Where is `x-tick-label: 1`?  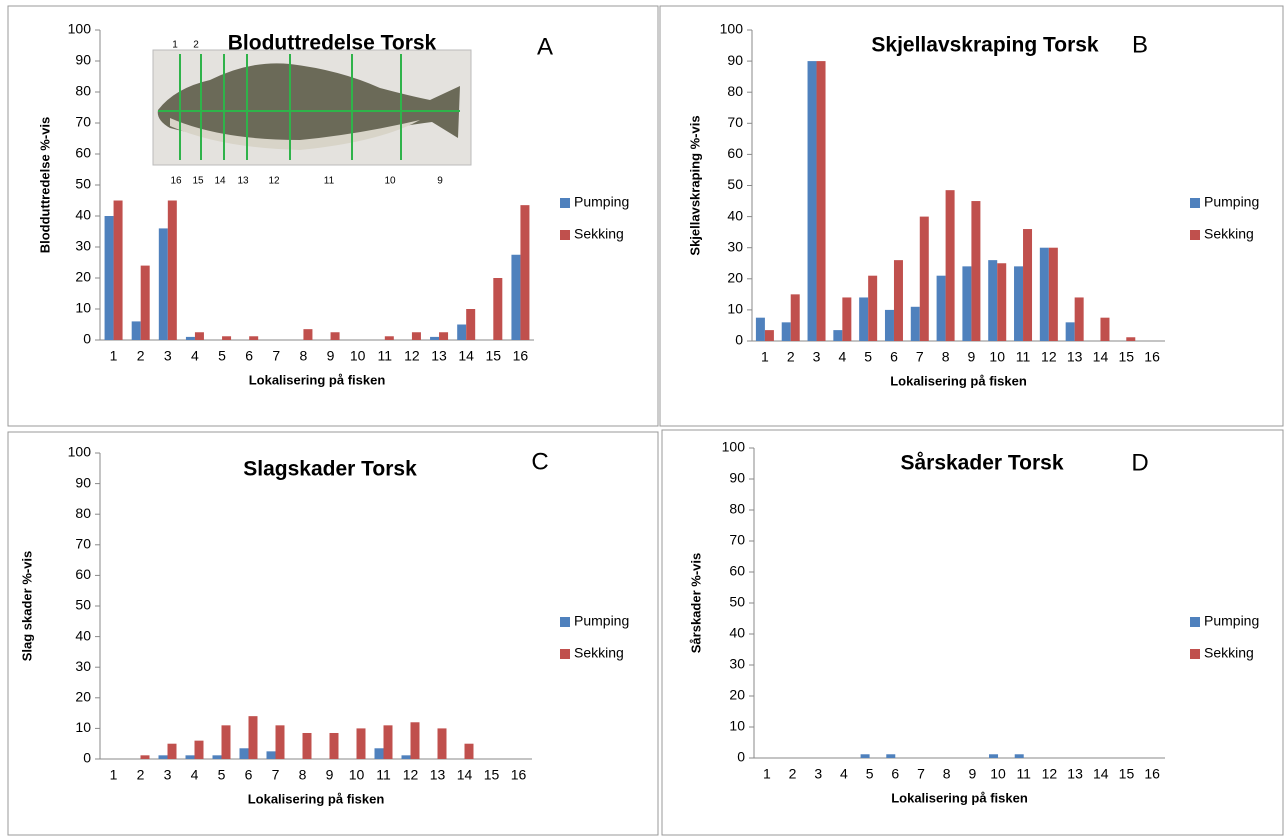
x-tick-label: 1 is located at coordinates (114, 775).